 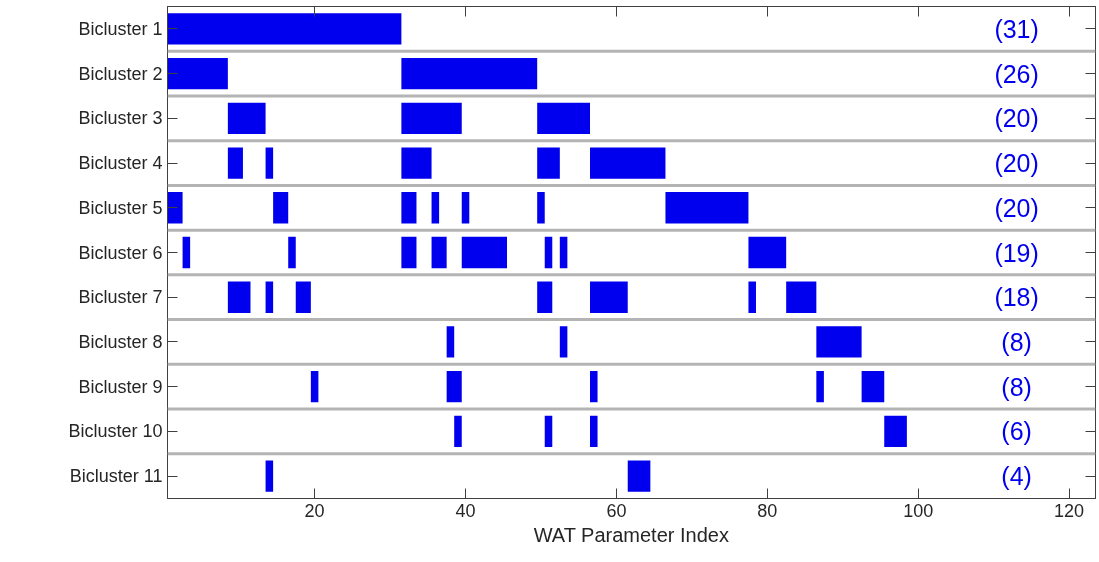 What do you see at coordinates (120, 28) in the screenshot?
I see `y-tick-label: Bicluster 1` at bounding box center [120, 28].